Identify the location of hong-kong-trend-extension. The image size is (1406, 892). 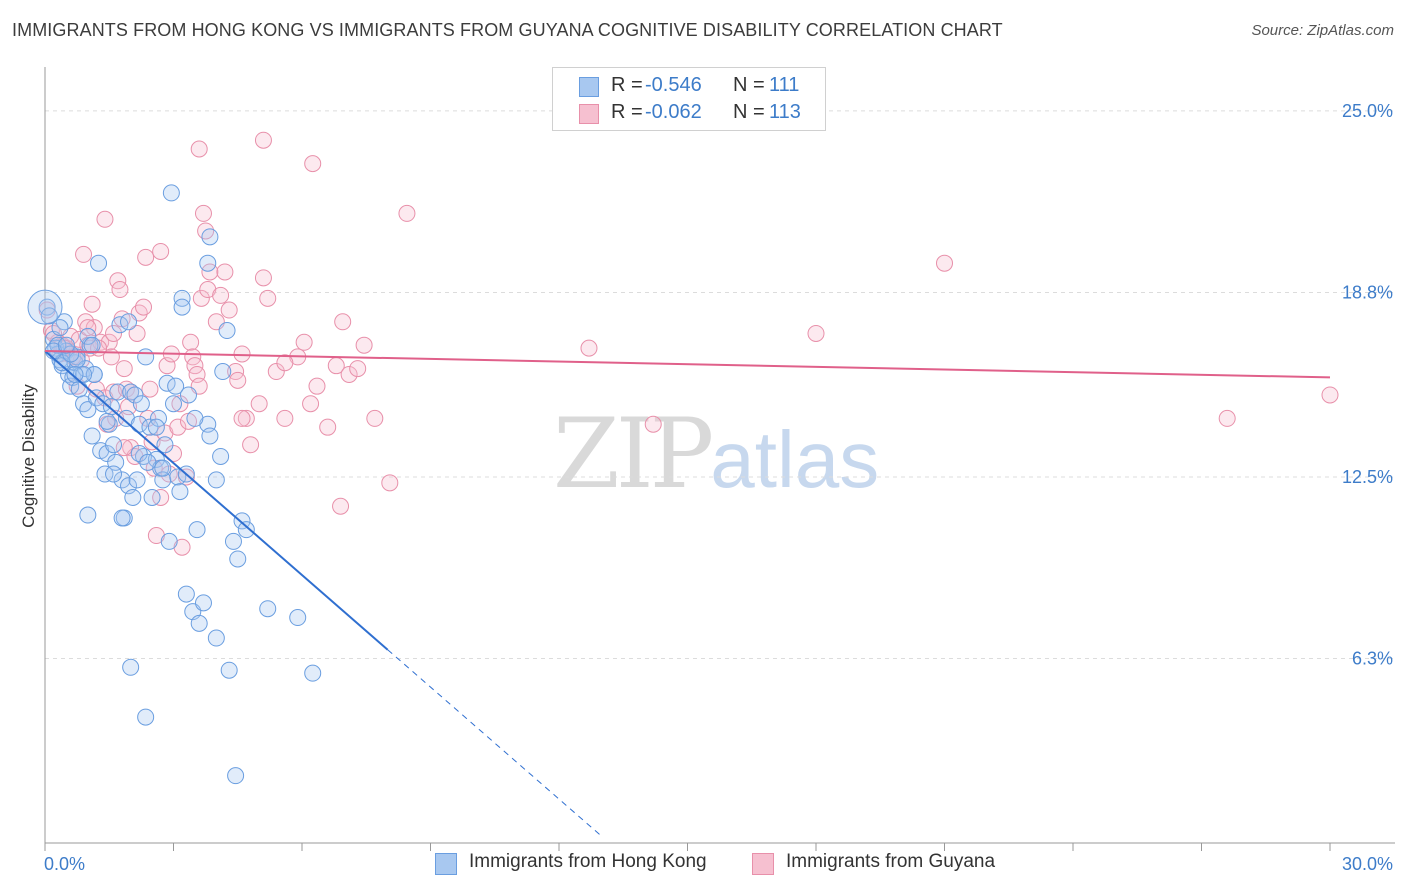
(495, 743).